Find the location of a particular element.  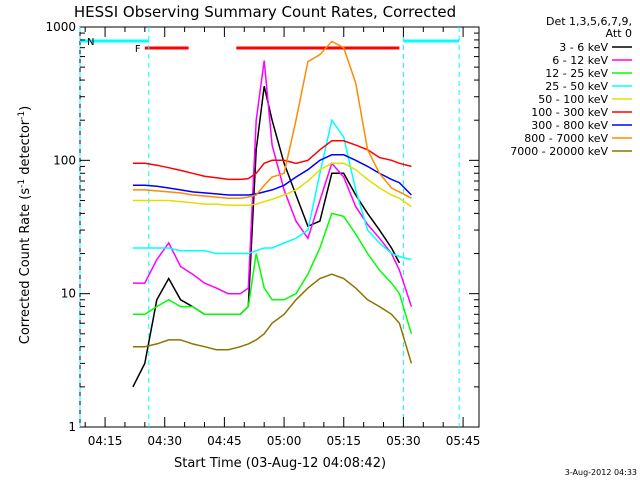

series-line-100-300-kev is located at coordinates (272, 160).